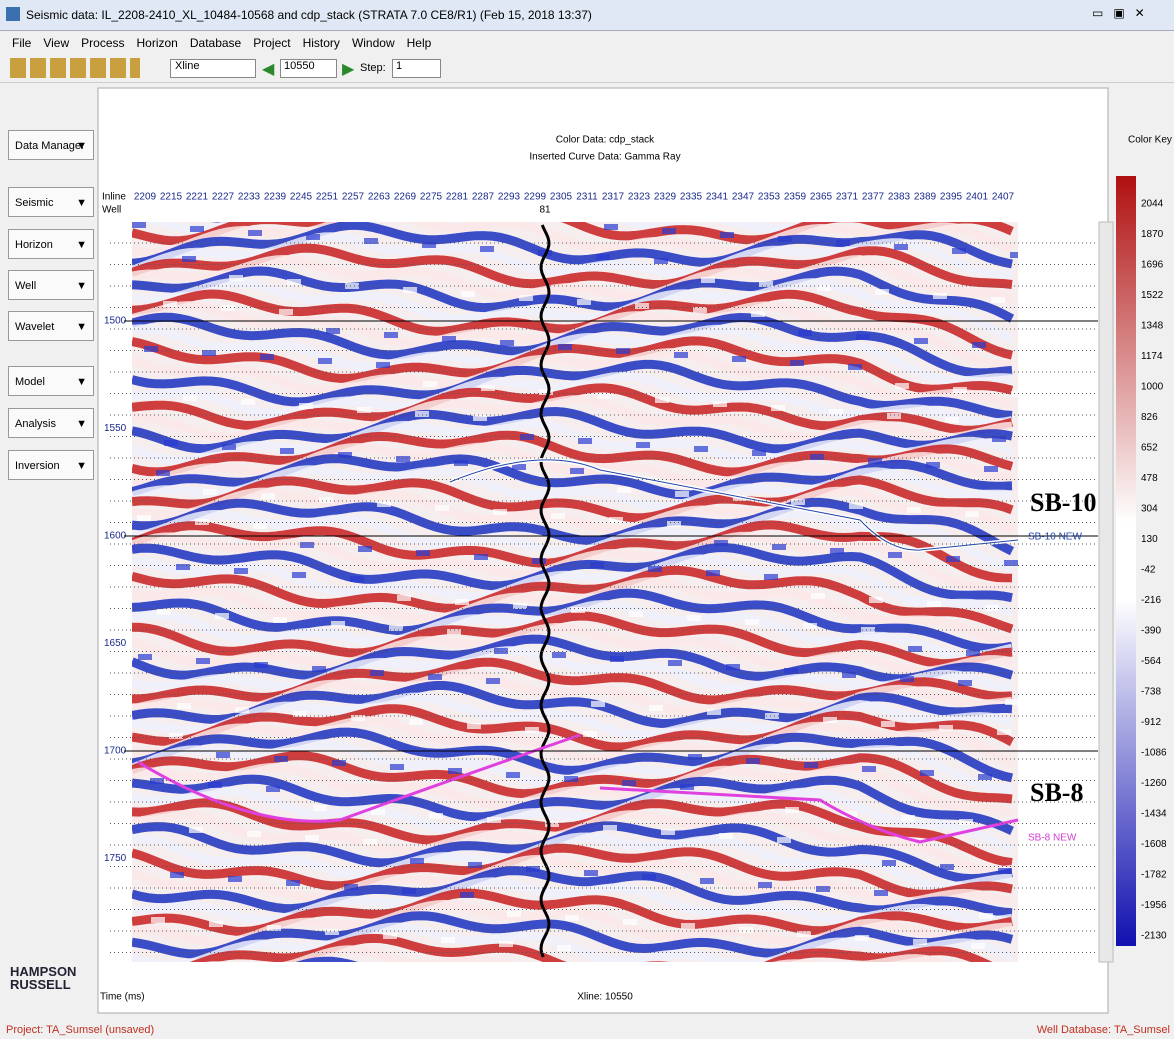 Image resolution: width=1174 pixels, height=1039 pixels. I want to click on xline-label: Xline: 10550, so click(605, 997).